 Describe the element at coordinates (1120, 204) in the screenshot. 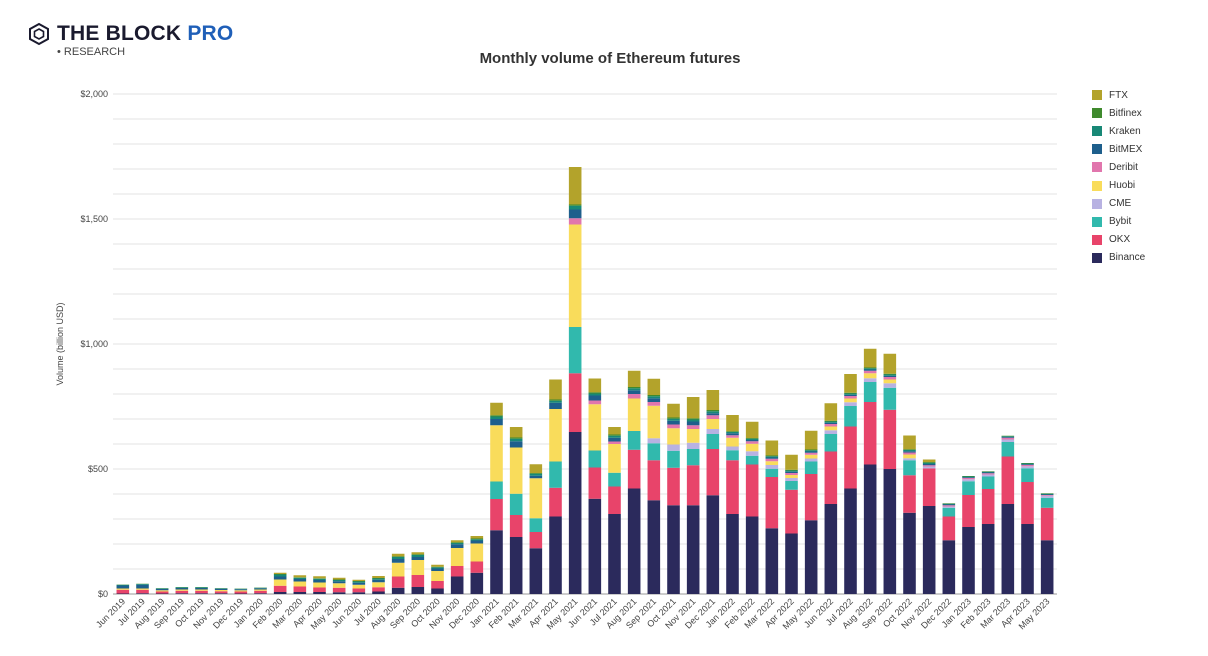

I see `legend-label: CME` at that location.